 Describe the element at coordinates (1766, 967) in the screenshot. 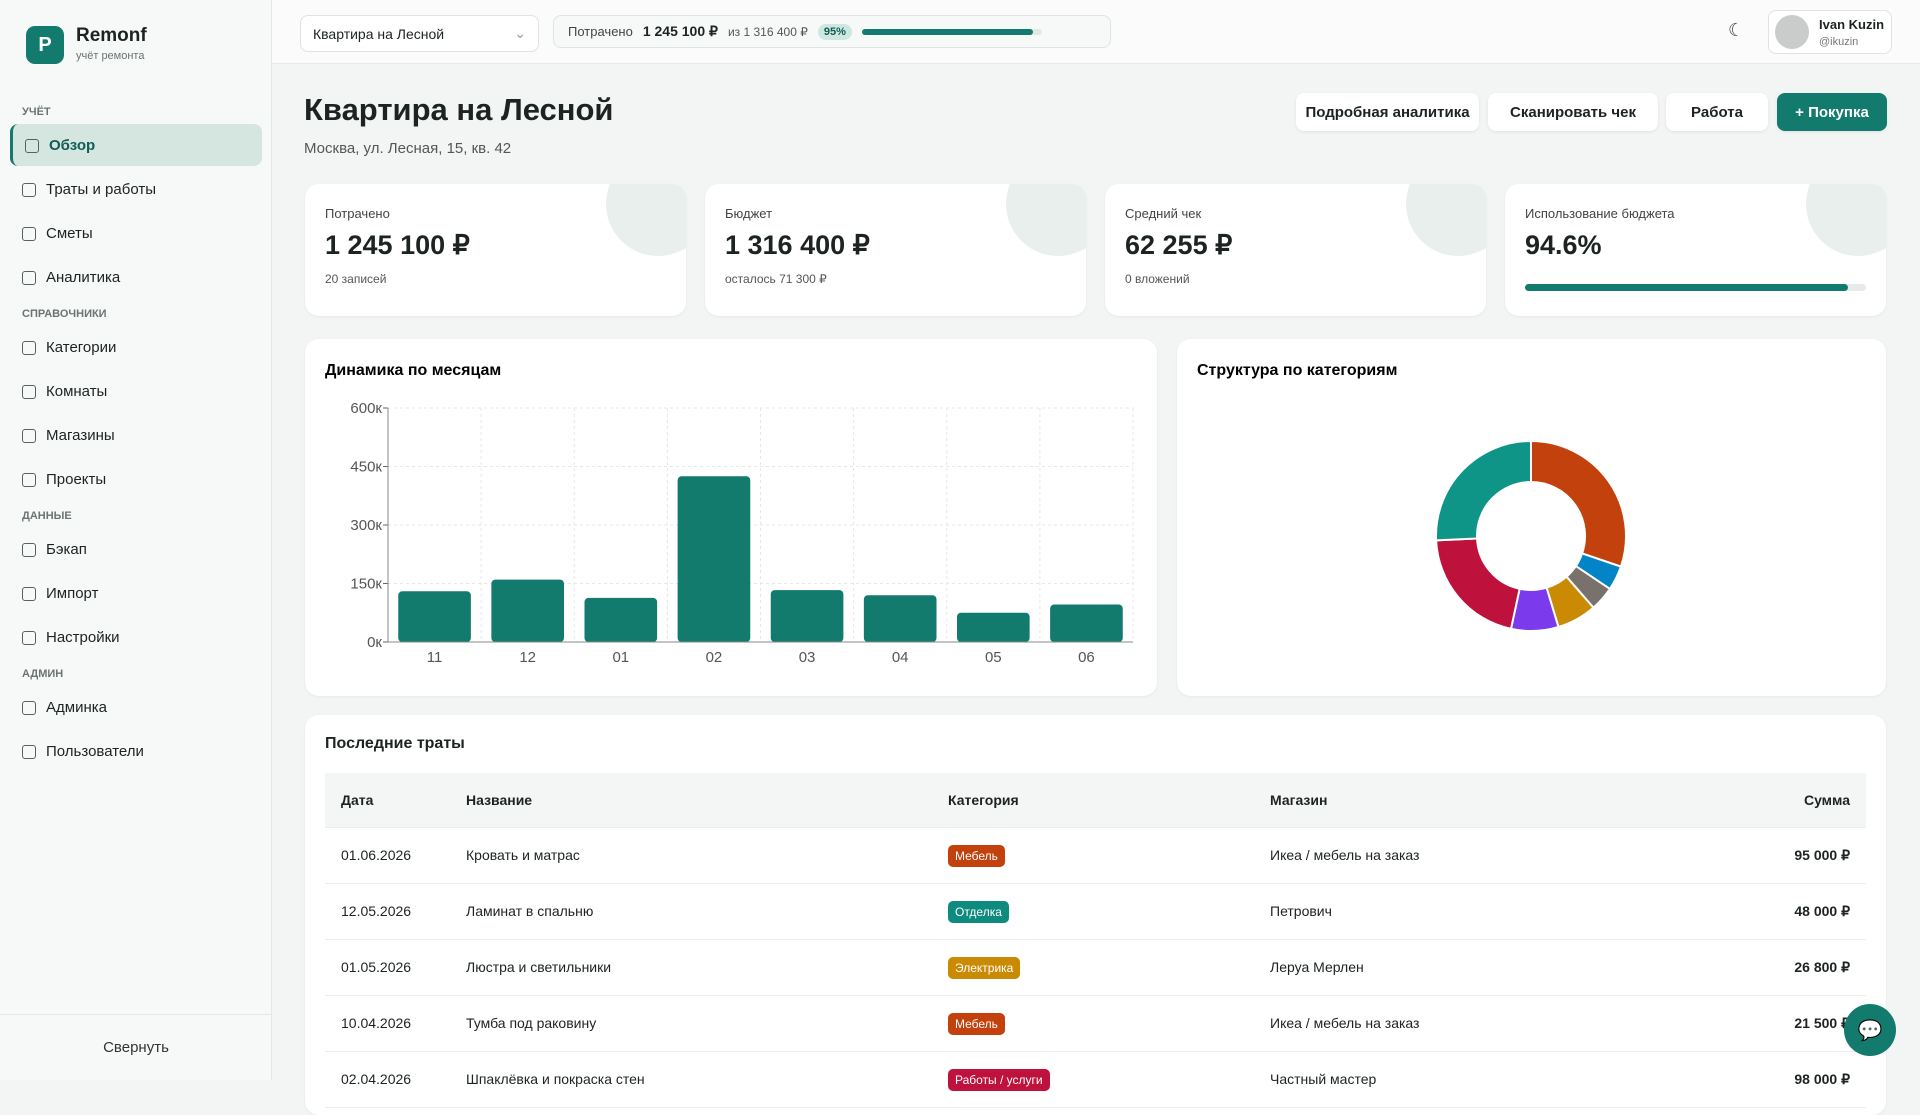

I see `sum: 26 800 ₽` at that location.